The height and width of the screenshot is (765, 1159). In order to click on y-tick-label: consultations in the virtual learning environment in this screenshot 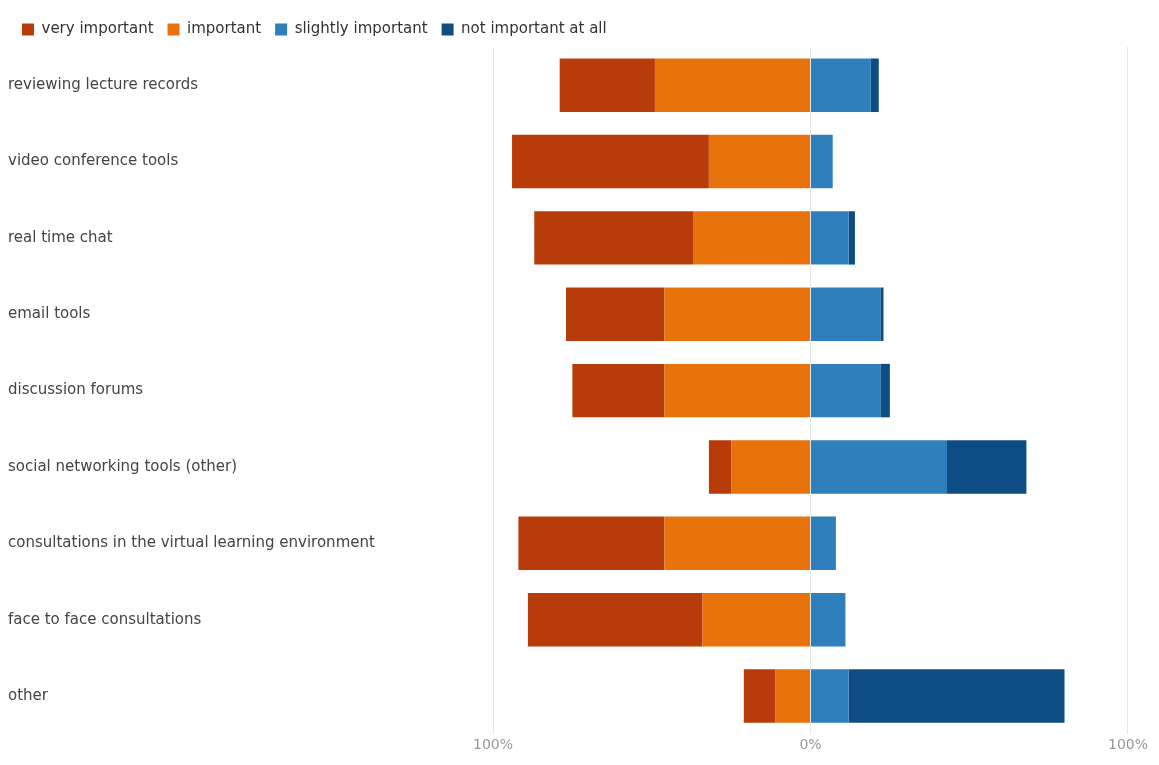, I will do `click(191, 542)`.